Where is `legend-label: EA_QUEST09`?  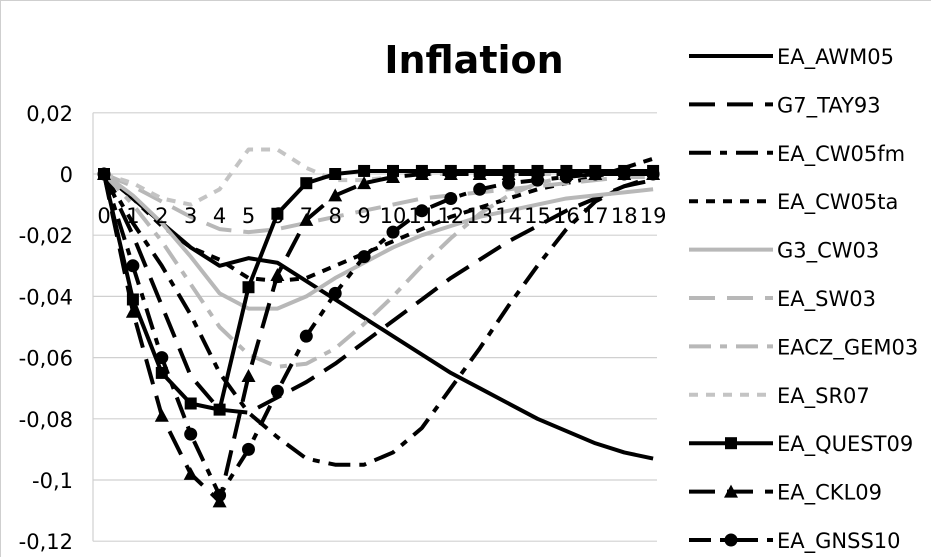
legend-label: EA_QUEST09 is located at coordinates (845, 444).